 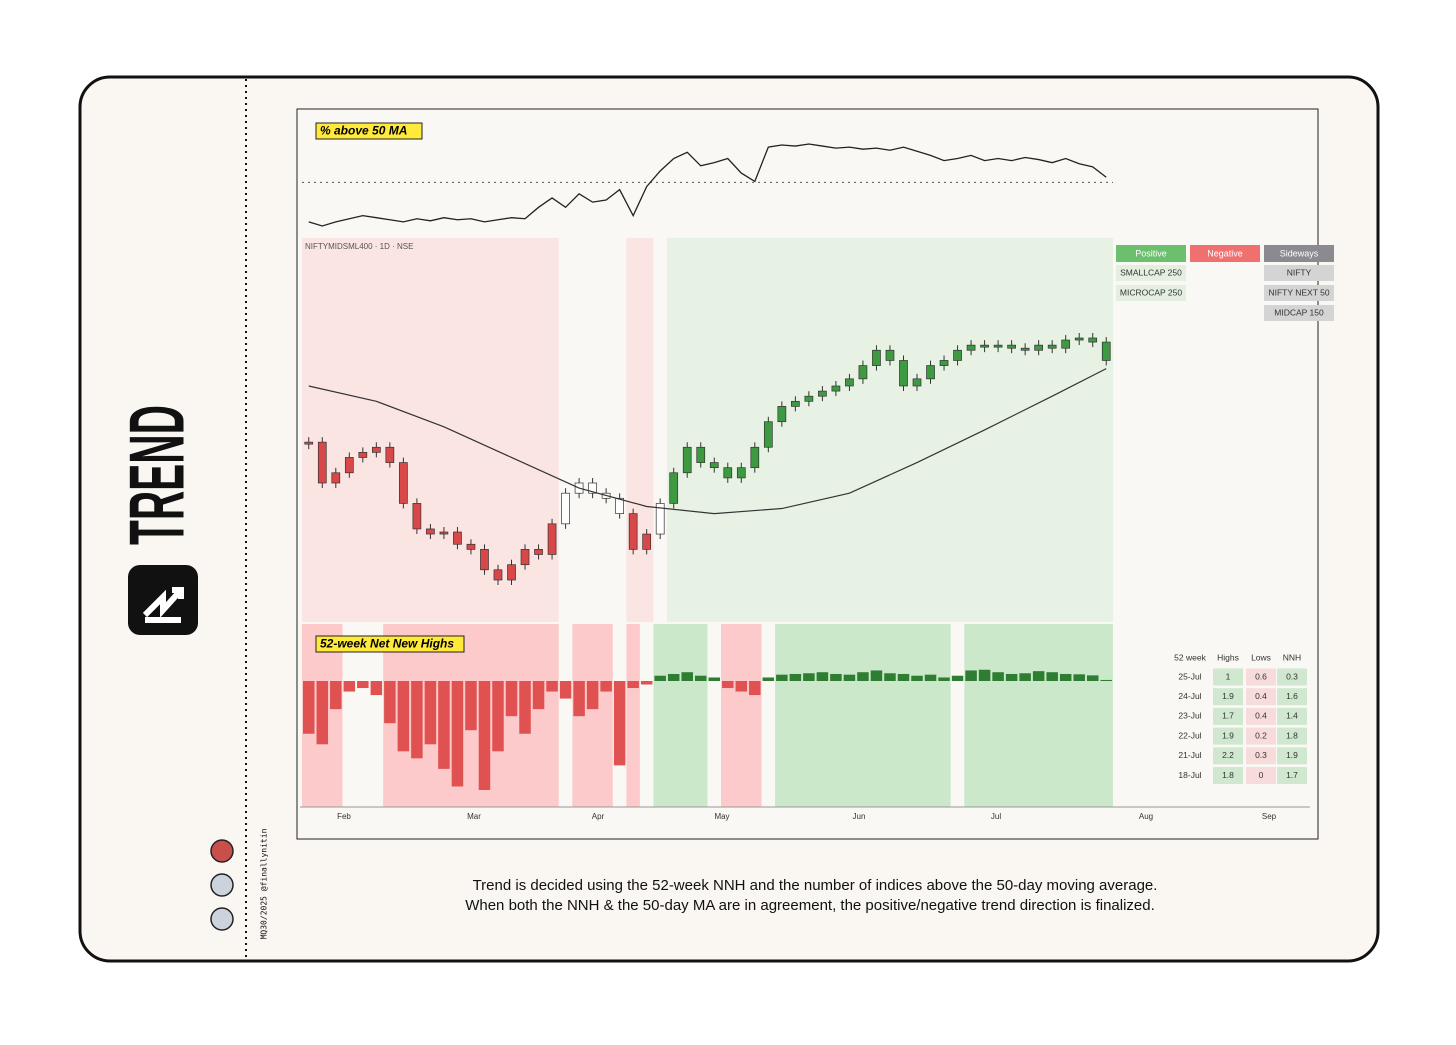 I want to click on table-header: 52 week, so click(x=1190, y=657).